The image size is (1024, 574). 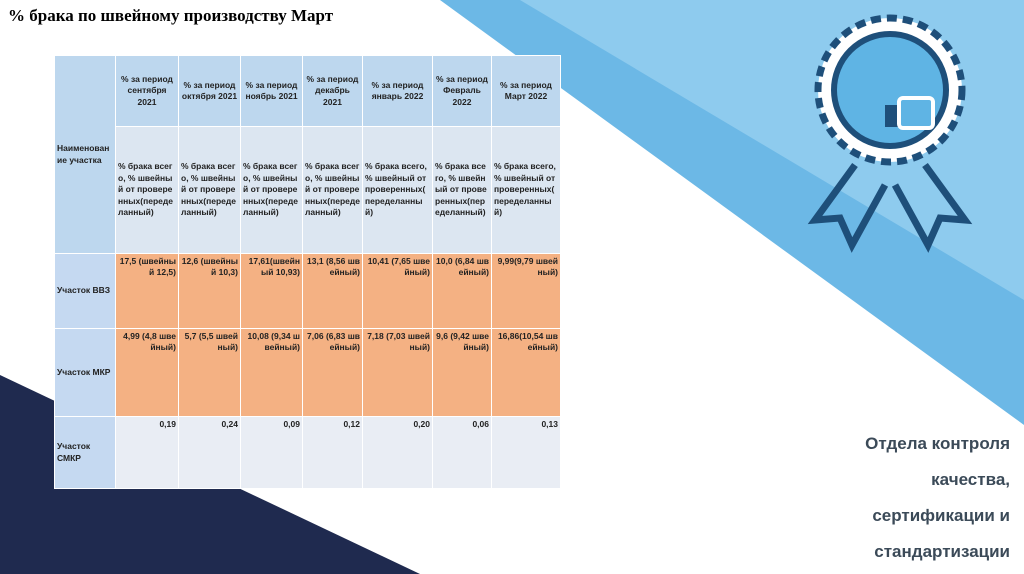 I want to click on medal-icon, so click(x=890, y=133).